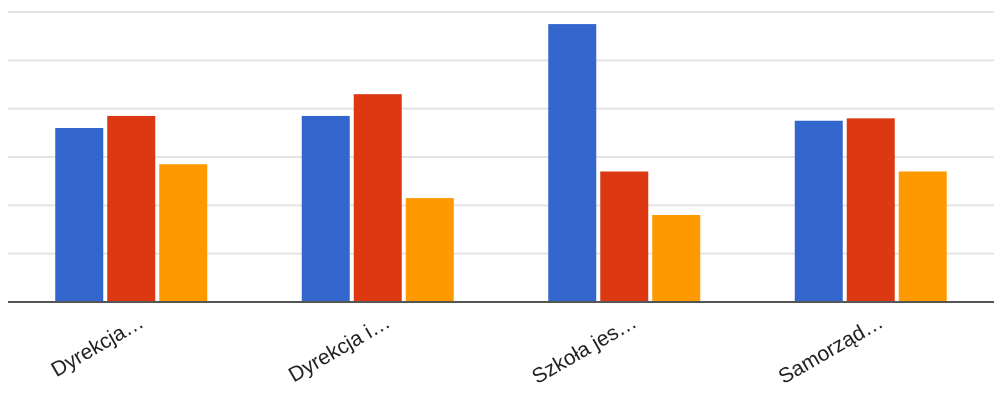  Describe the element at coordinates (131, 209) in the screenshot. I see `bar-series2-category1` at that location.